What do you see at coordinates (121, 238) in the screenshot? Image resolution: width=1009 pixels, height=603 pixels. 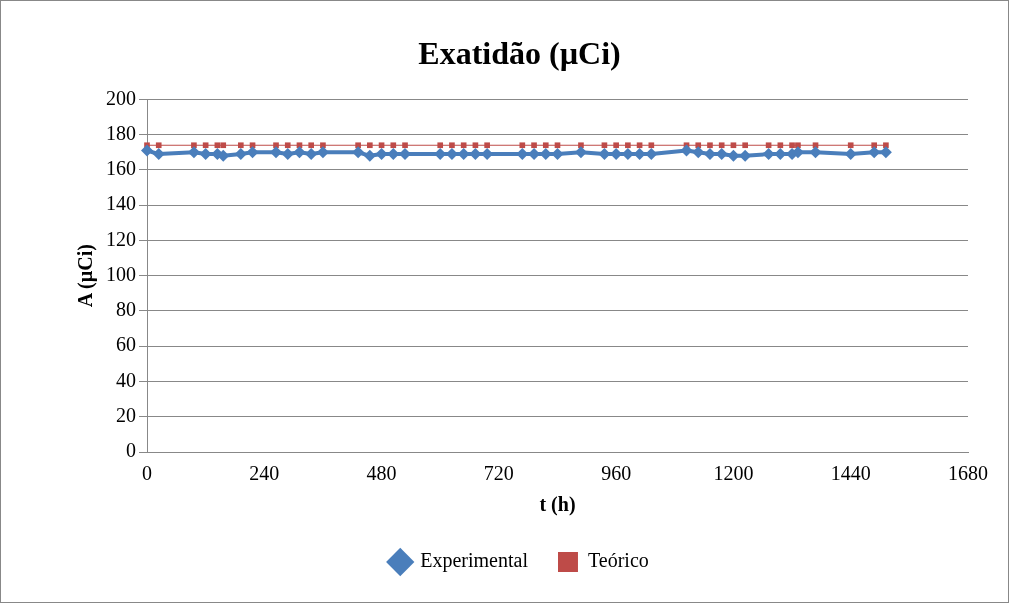 I see `y-tick-label: 120` at bounding box center [121, 238].